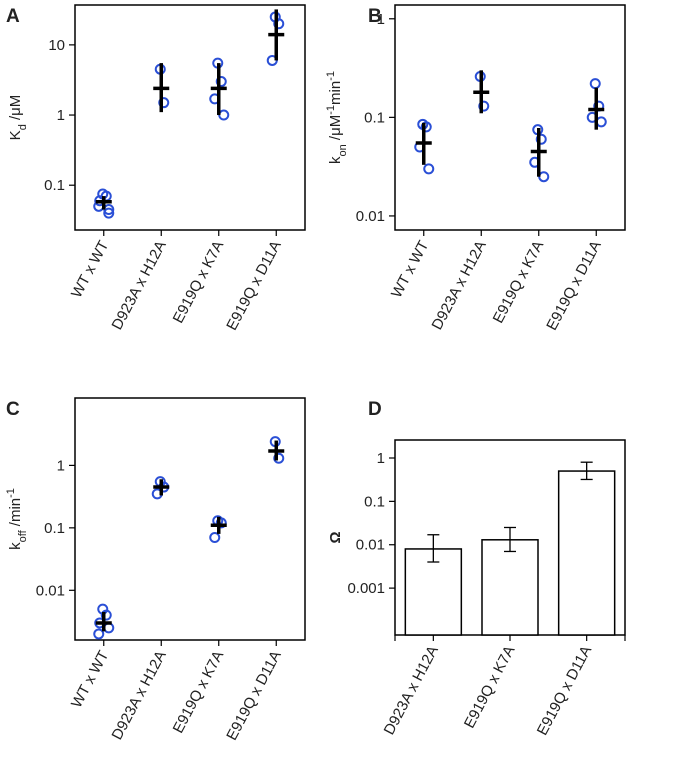 The height and width of the screenshot is (773, 678). I want to click on y-axis-label-part: Ω, so click(335, 537).